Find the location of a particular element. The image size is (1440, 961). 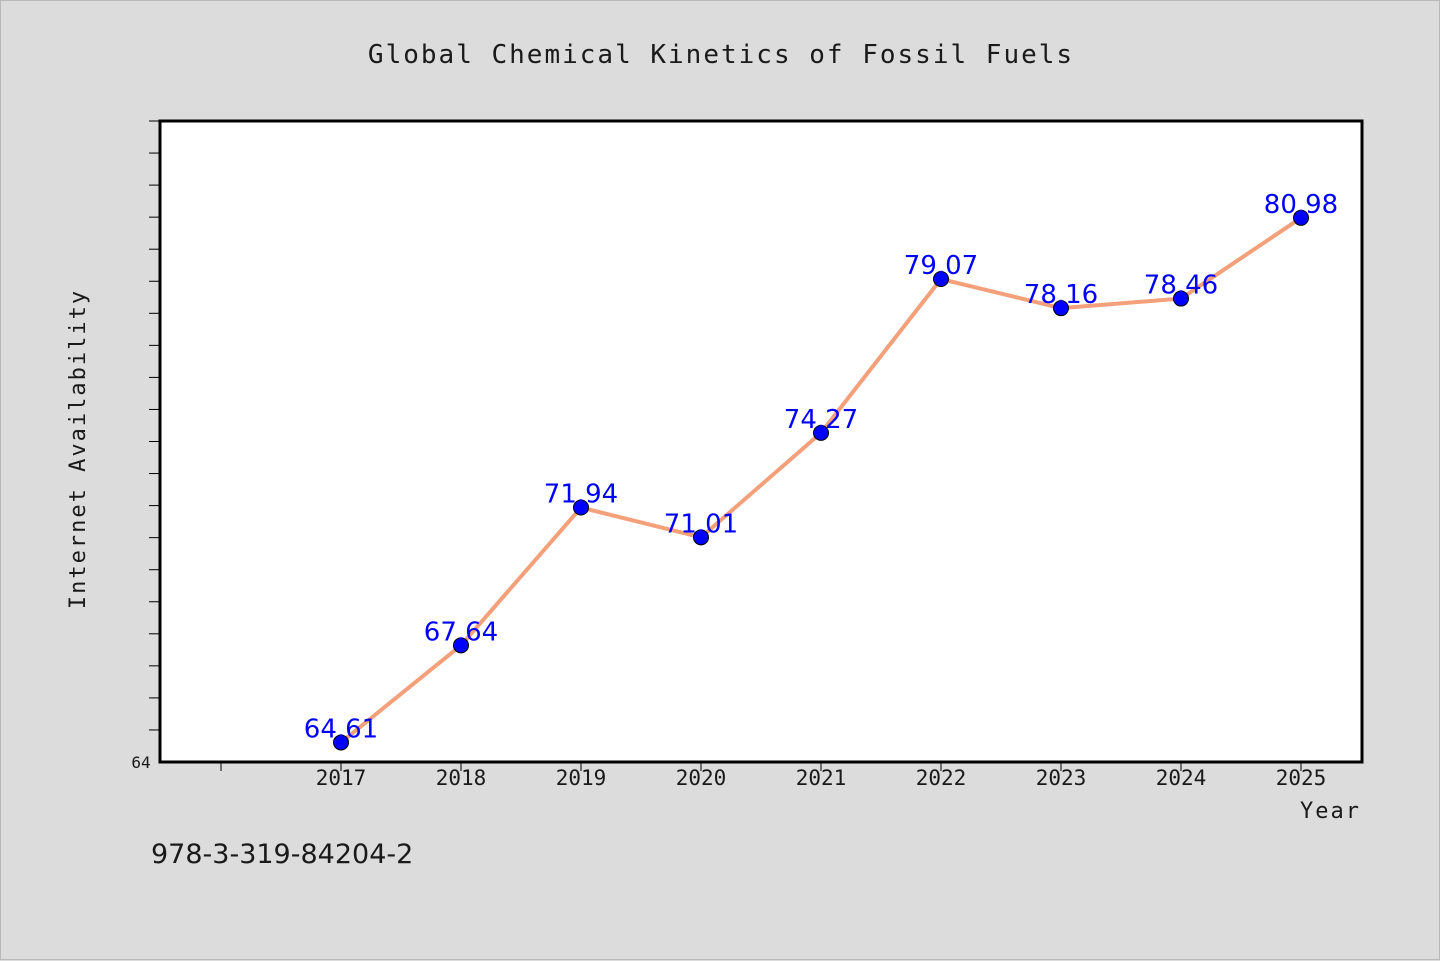

x-tick-label: 2022 is located at coordinates (941, 778).